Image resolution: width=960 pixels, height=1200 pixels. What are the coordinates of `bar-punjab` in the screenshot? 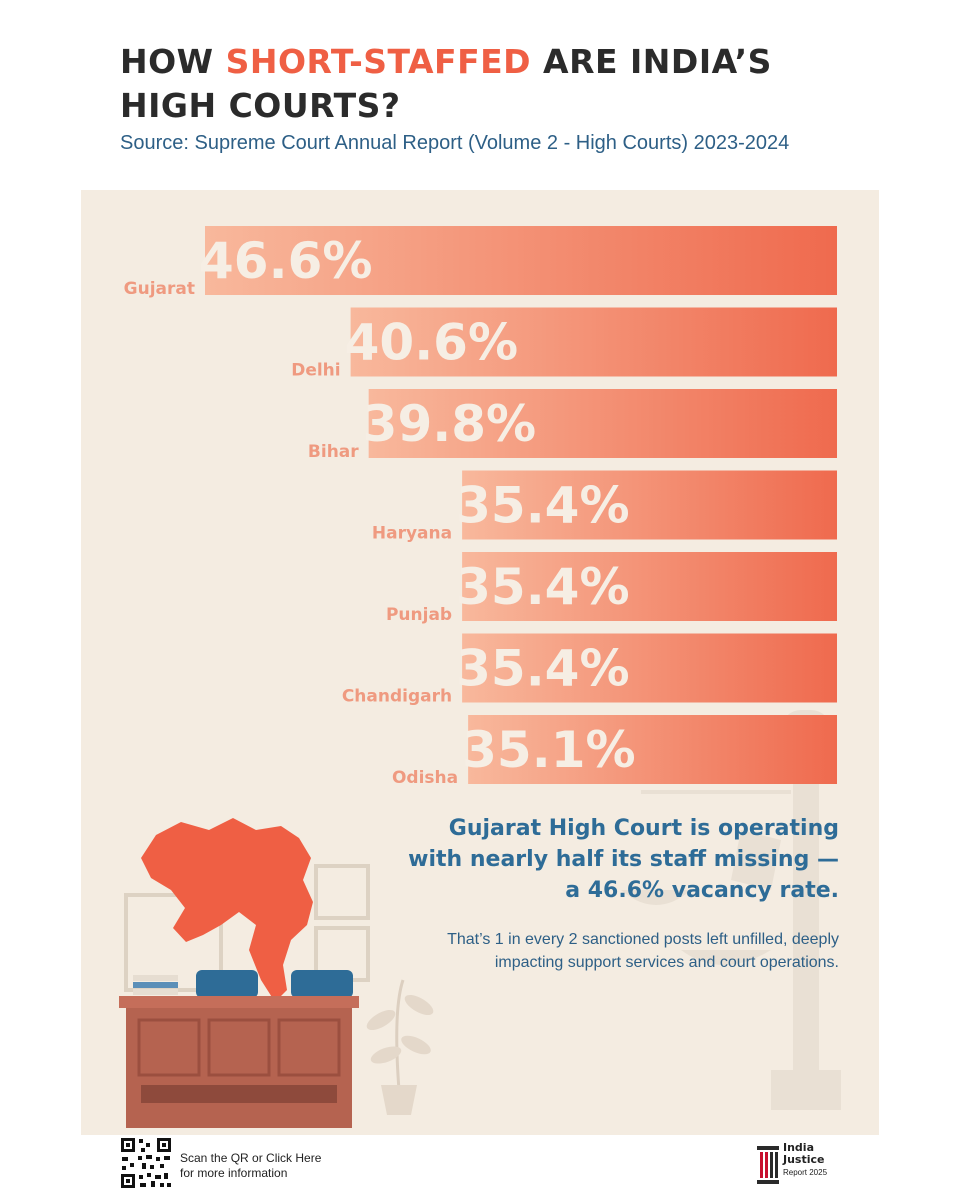 It's located at (649, 586).